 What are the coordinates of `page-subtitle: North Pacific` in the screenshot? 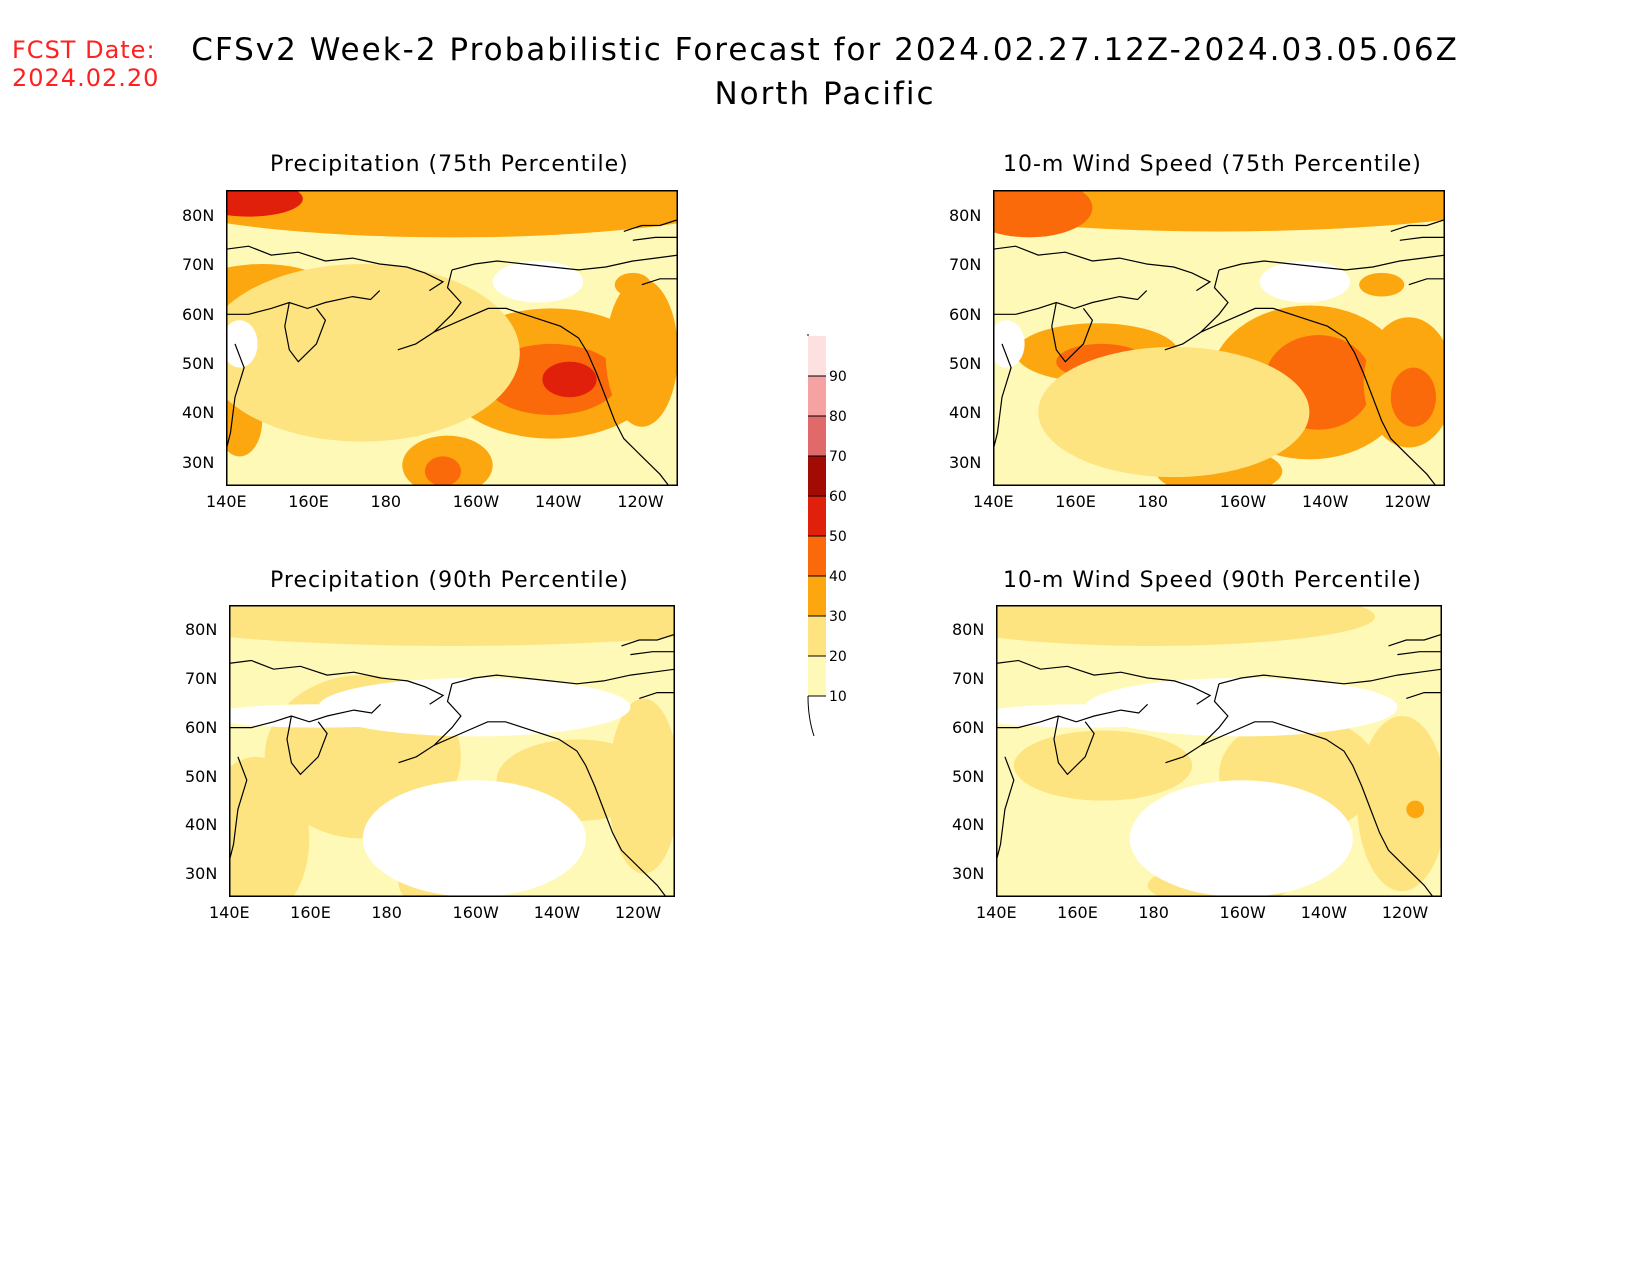 It's located at (825, 94).